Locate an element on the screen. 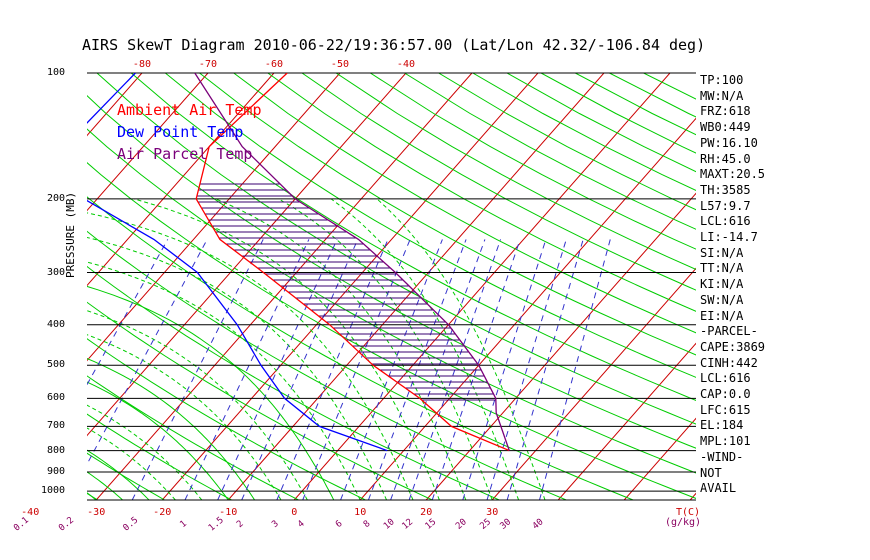 The image size is (870, 560). stat-wb0: WB0:449 is located at coordinates (725, 127).